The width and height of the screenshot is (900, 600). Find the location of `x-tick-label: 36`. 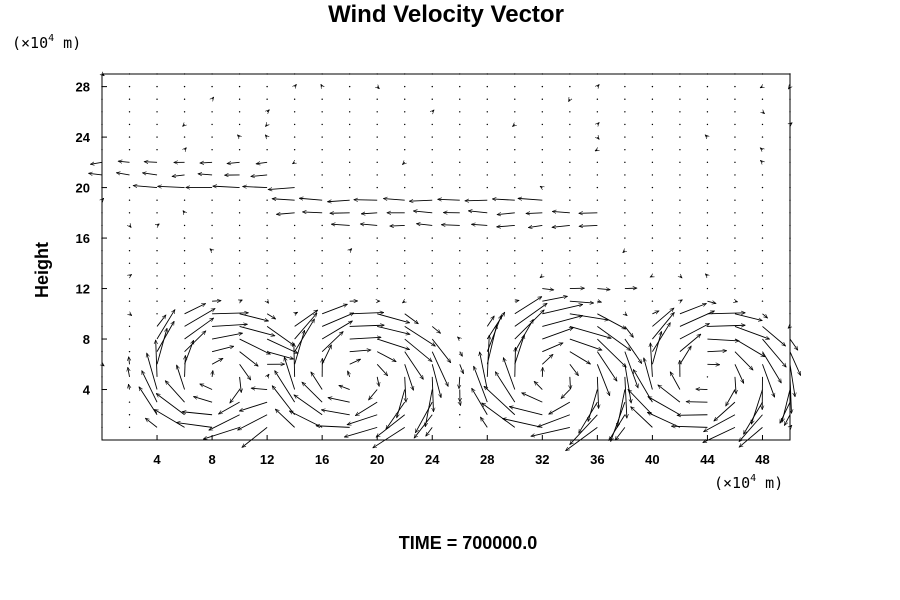

x-tick-label: 36 is located at coordinates (597, 459).